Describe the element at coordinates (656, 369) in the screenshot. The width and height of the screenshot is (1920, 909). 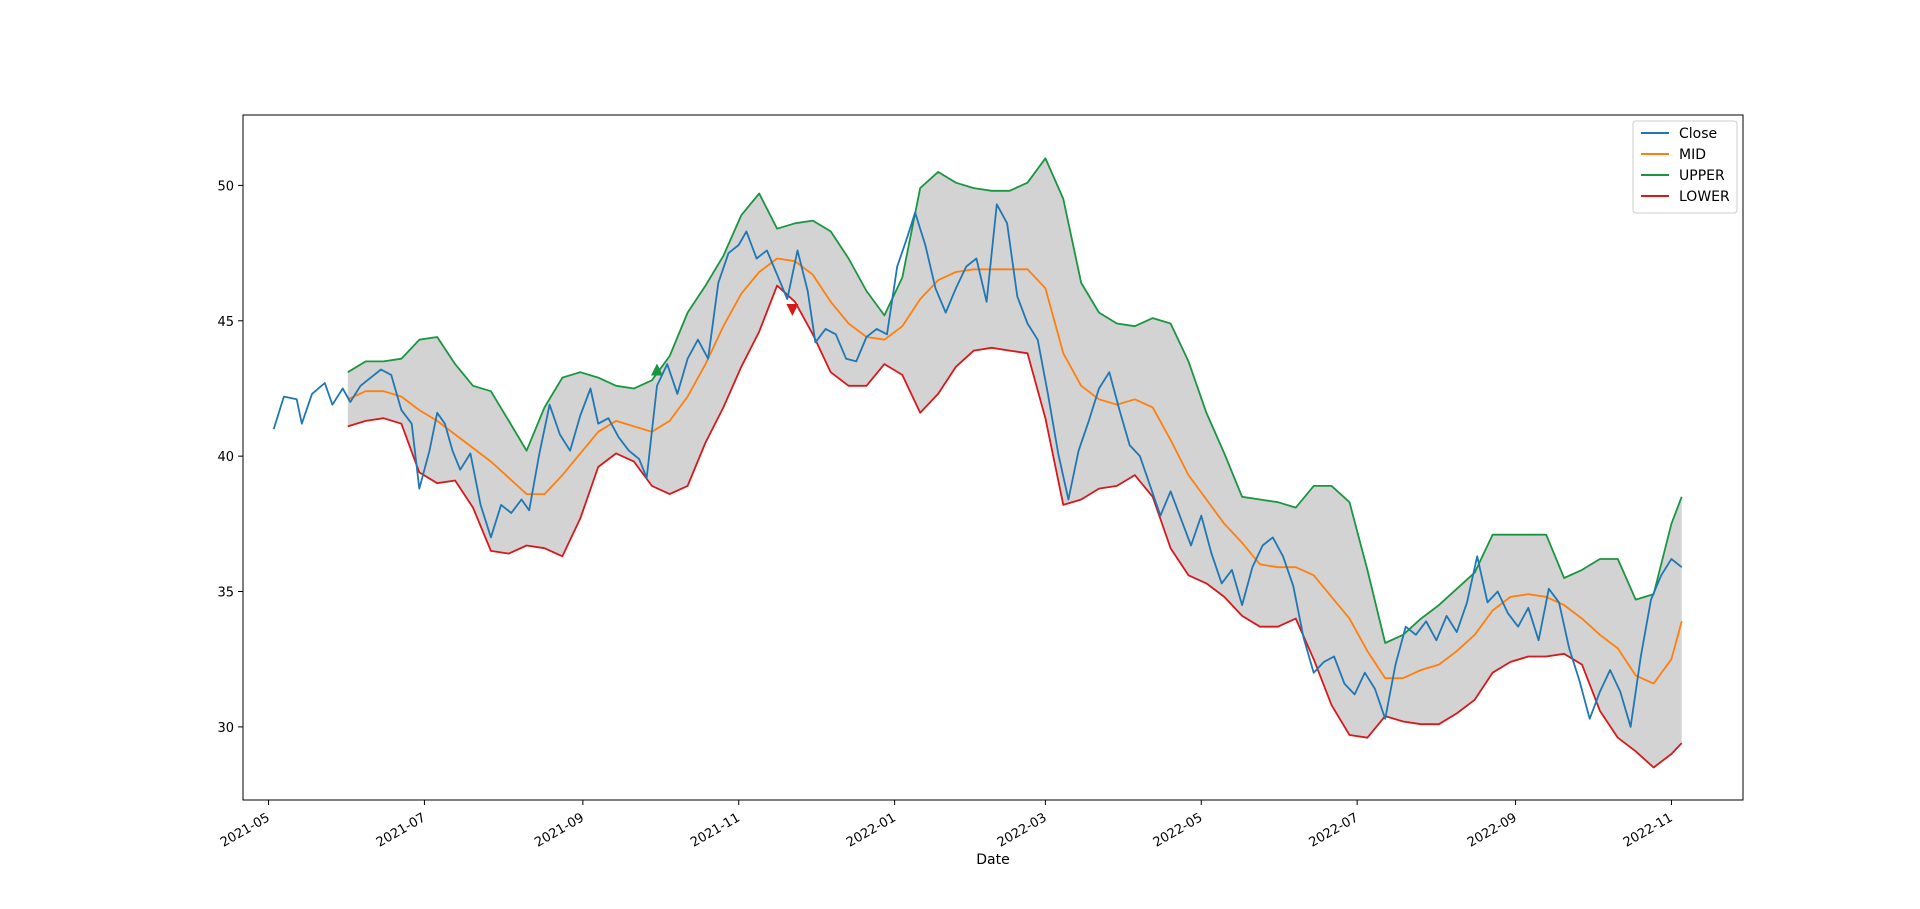
I see `buy-signal-marker` at that location.